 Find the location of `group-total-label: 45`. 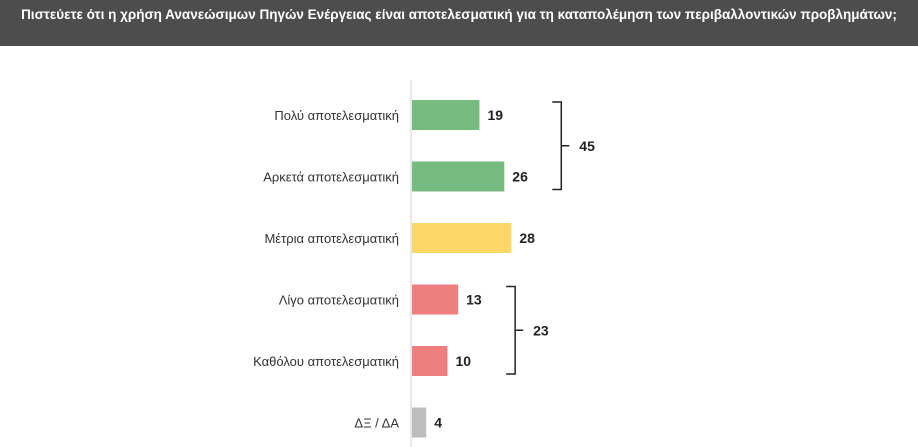

group-total-label: 45 is located at coordinates (587, 146).